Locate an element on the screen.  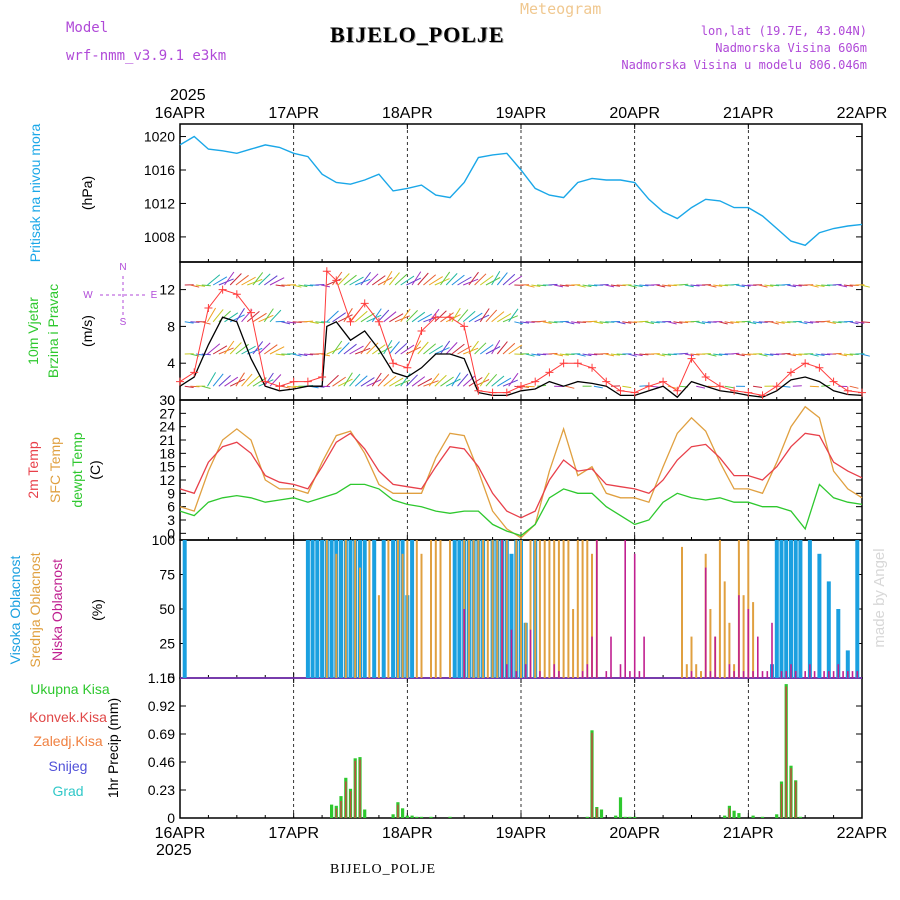
precip-legend-2: Konvek.Kisa is located at coordinates (68, 717).